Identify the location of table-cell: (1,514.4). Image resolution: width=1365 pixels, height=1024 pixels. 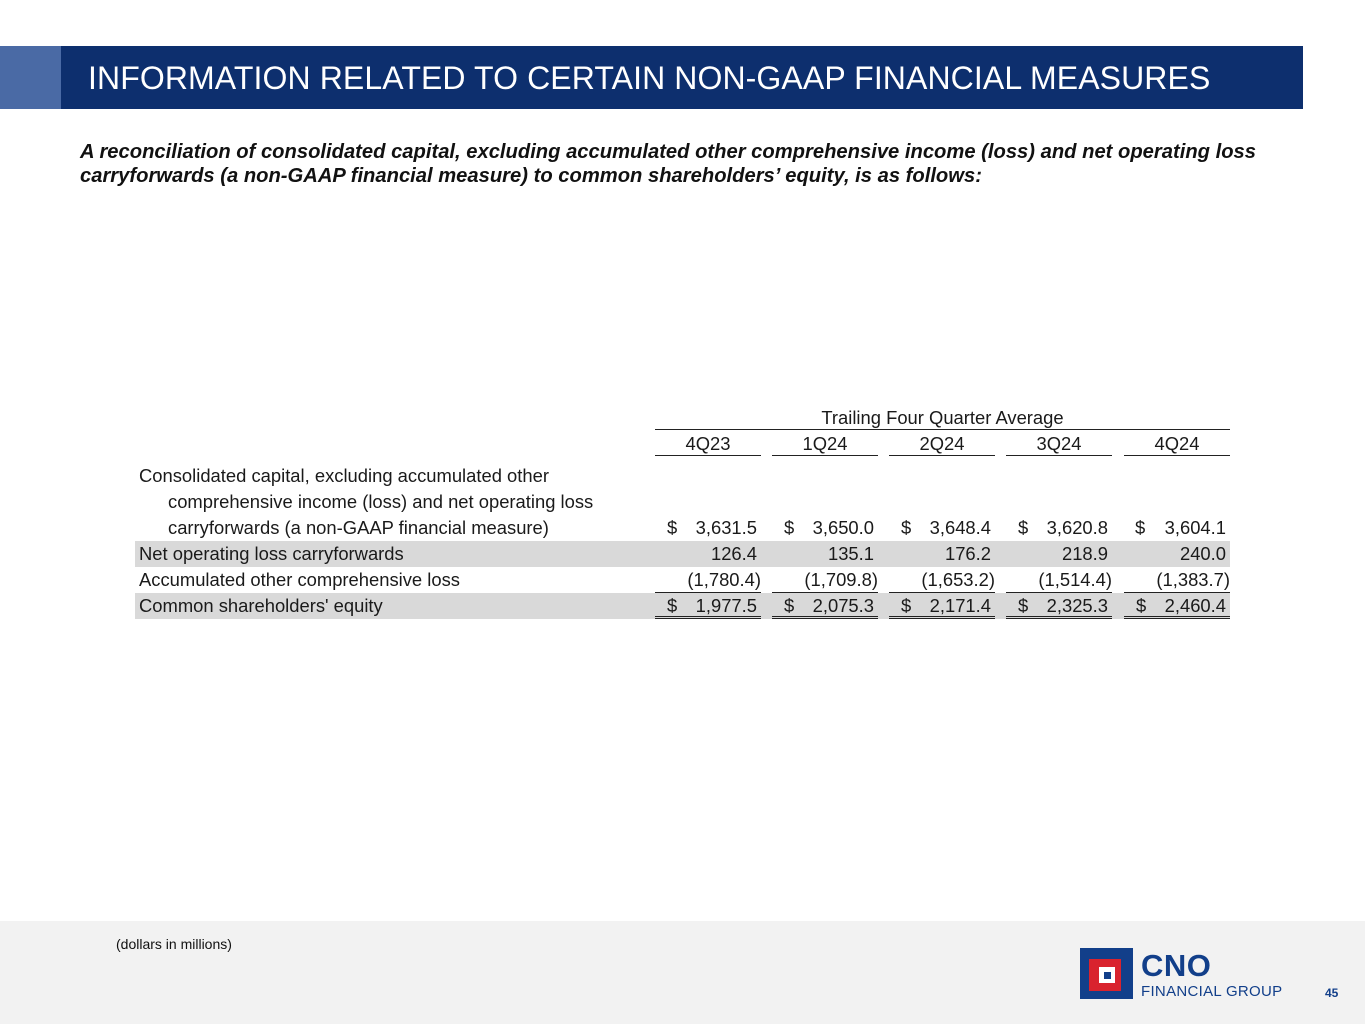
(1059, 580).